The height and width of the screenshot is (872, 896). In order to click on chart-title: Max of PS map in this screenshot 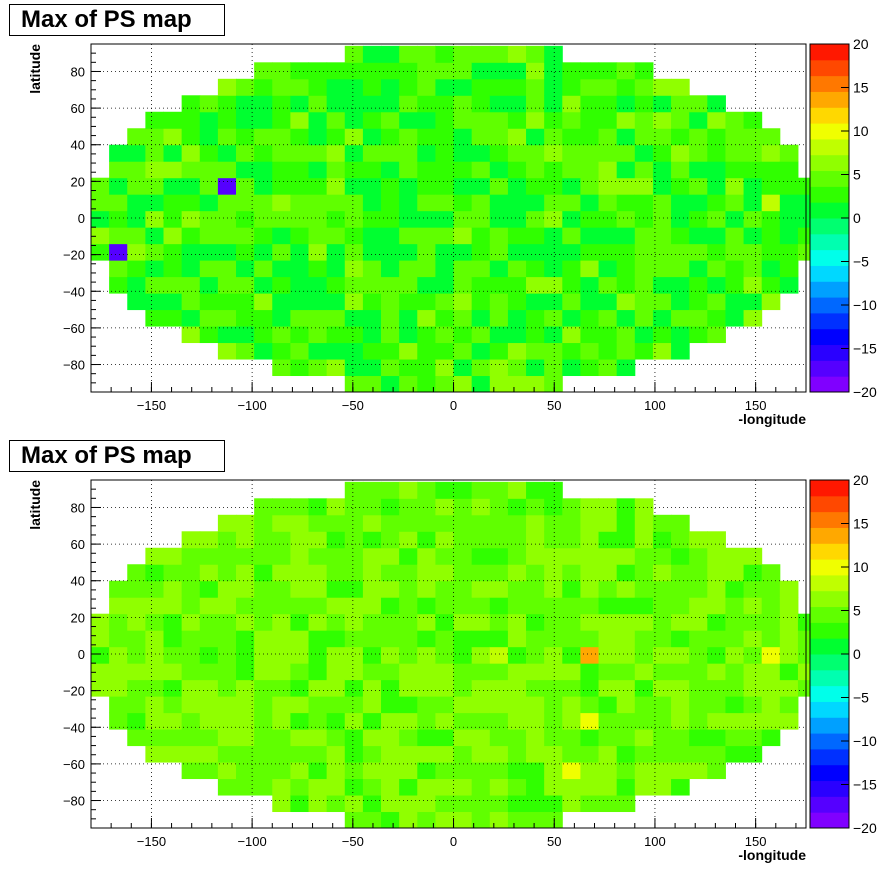, I will do `click(117, 20)`.